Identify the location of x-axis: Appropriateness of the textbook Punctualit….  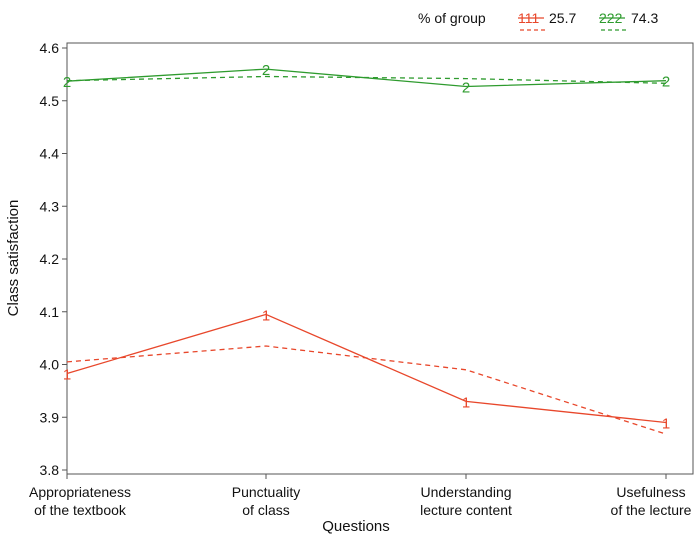
(360, 496).